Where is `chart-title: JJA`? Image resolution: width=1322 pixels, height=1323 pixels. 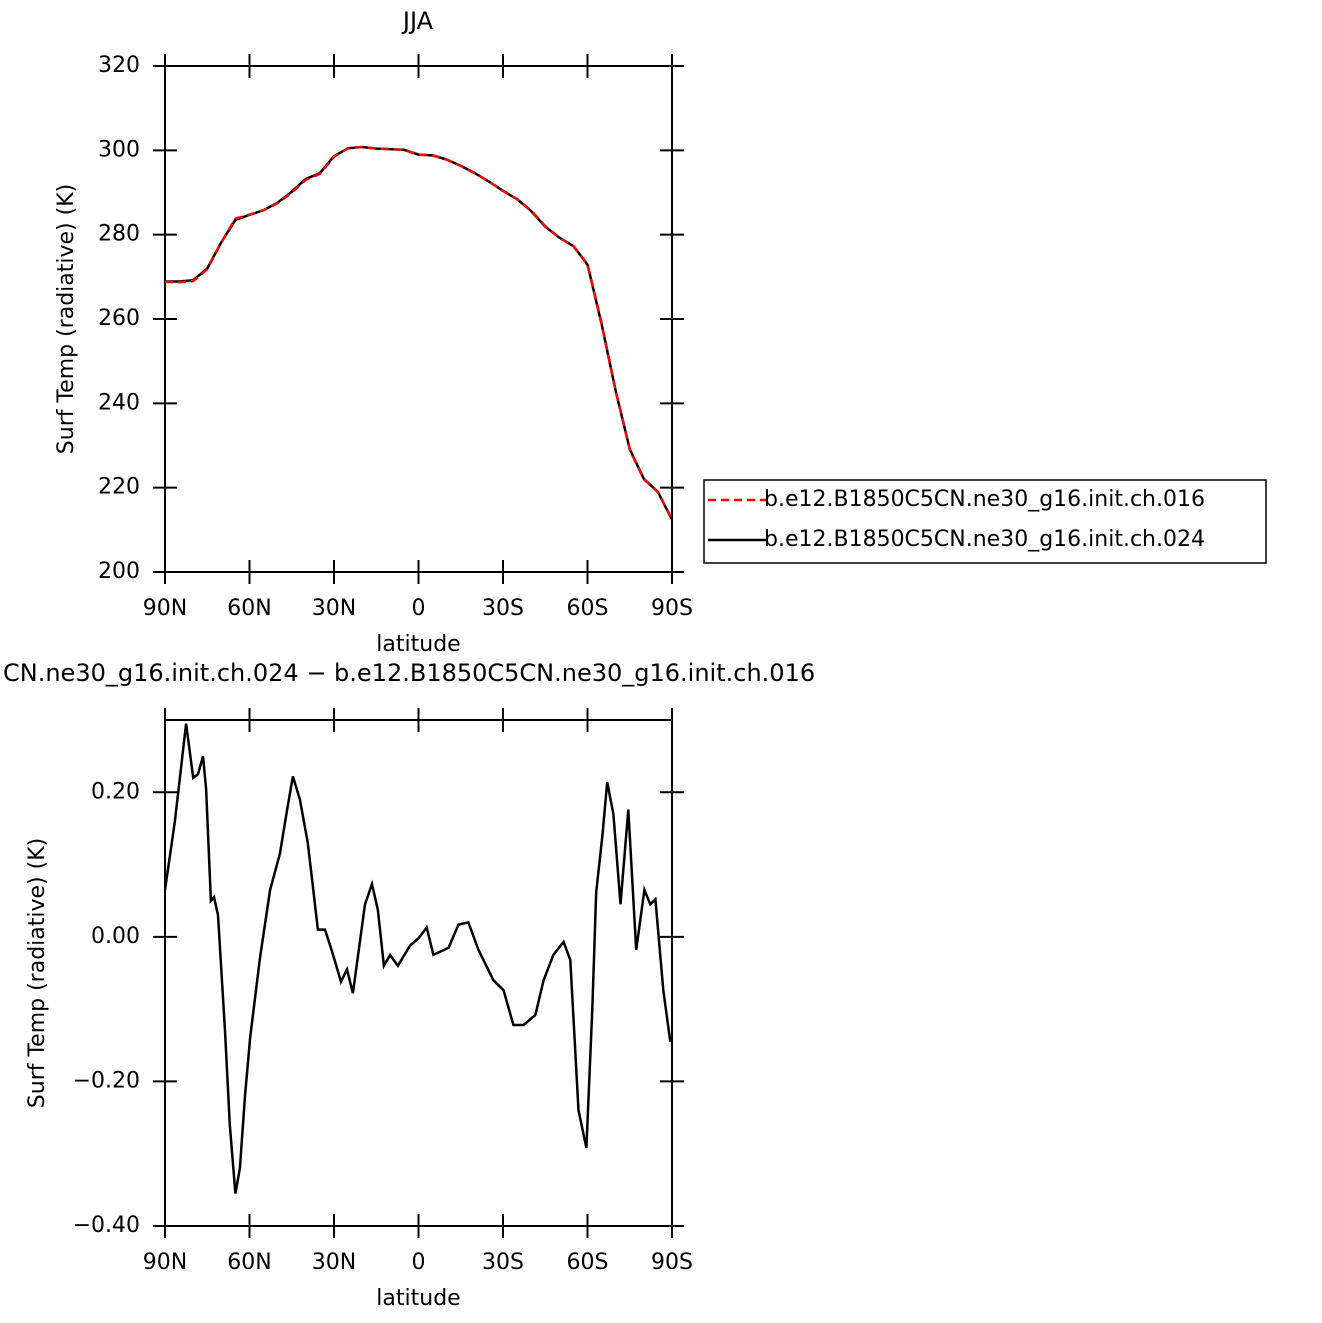
chart-title: JJA is located at coordinates (417, 21).